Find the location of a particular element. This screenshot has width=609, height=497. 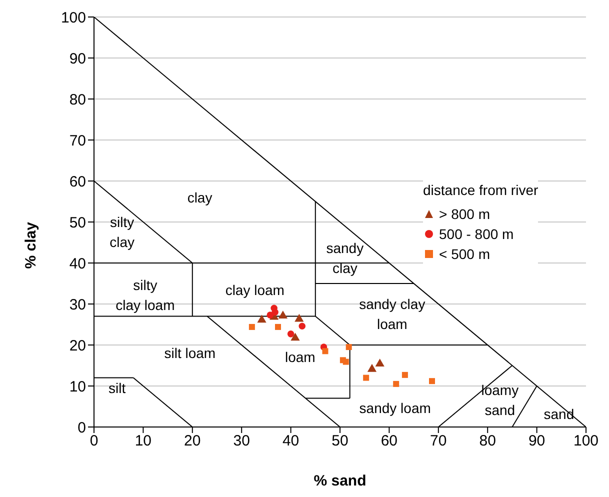

x-tick-label: 30 is located at coordinates (241, 441).